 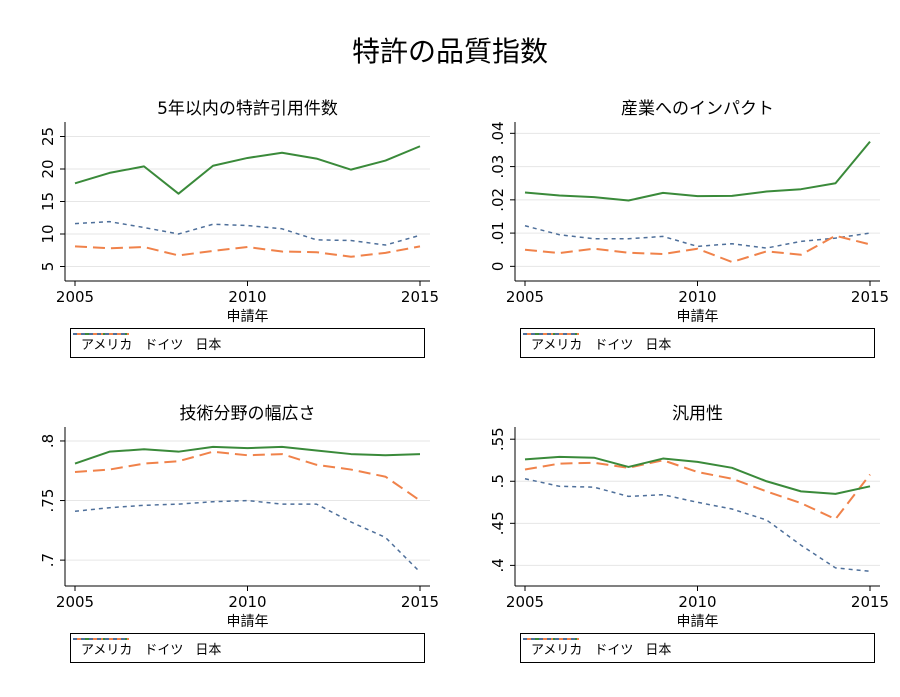 I want to click on chart-svg: 汎用性 .4 .45 .5 .55 2005 2010 2015 申請年, so click(x=689, y=517).